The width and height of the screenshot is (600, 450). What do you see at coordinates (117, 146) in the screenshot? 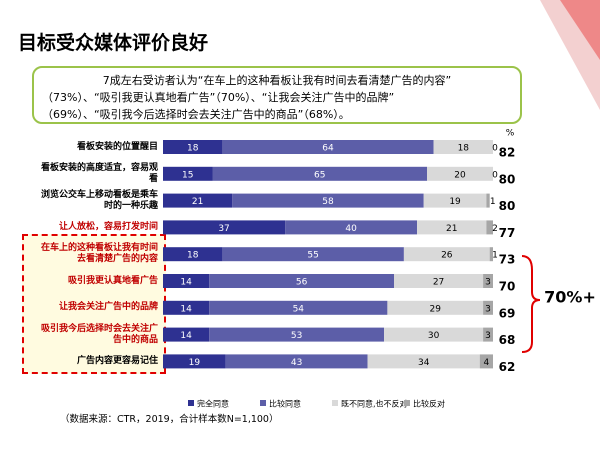
I see `category-label: 看板安装的位置醒目` at bounding box center [117, 146].